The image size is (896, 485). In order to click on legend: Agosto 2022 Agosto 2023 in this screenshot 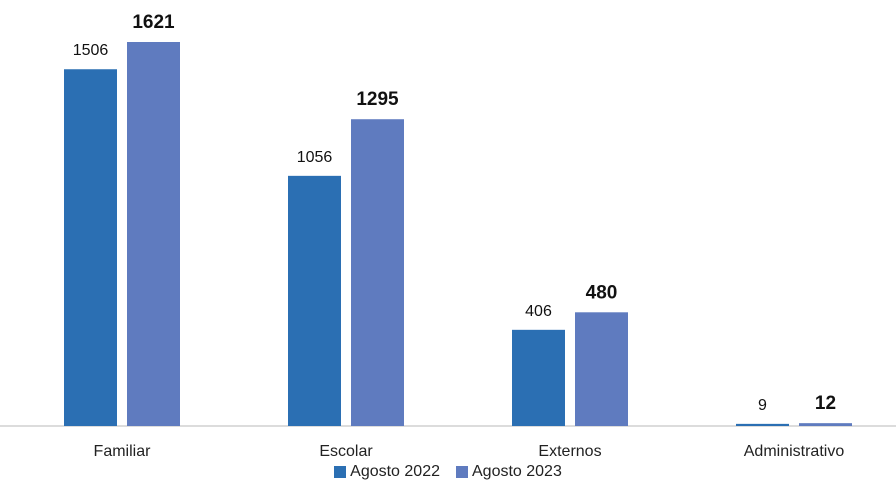, I will do `click(448, 472)`.